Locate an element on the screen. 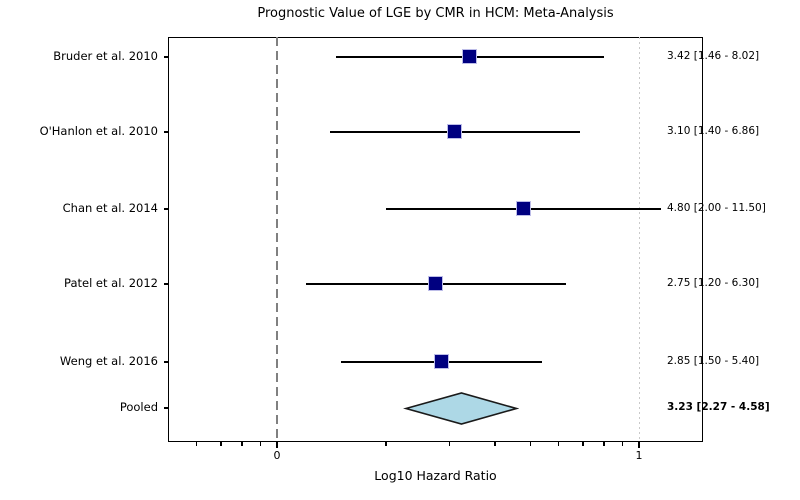  study-label: Patel et al. 2012 is located at coordinates (111, 283).